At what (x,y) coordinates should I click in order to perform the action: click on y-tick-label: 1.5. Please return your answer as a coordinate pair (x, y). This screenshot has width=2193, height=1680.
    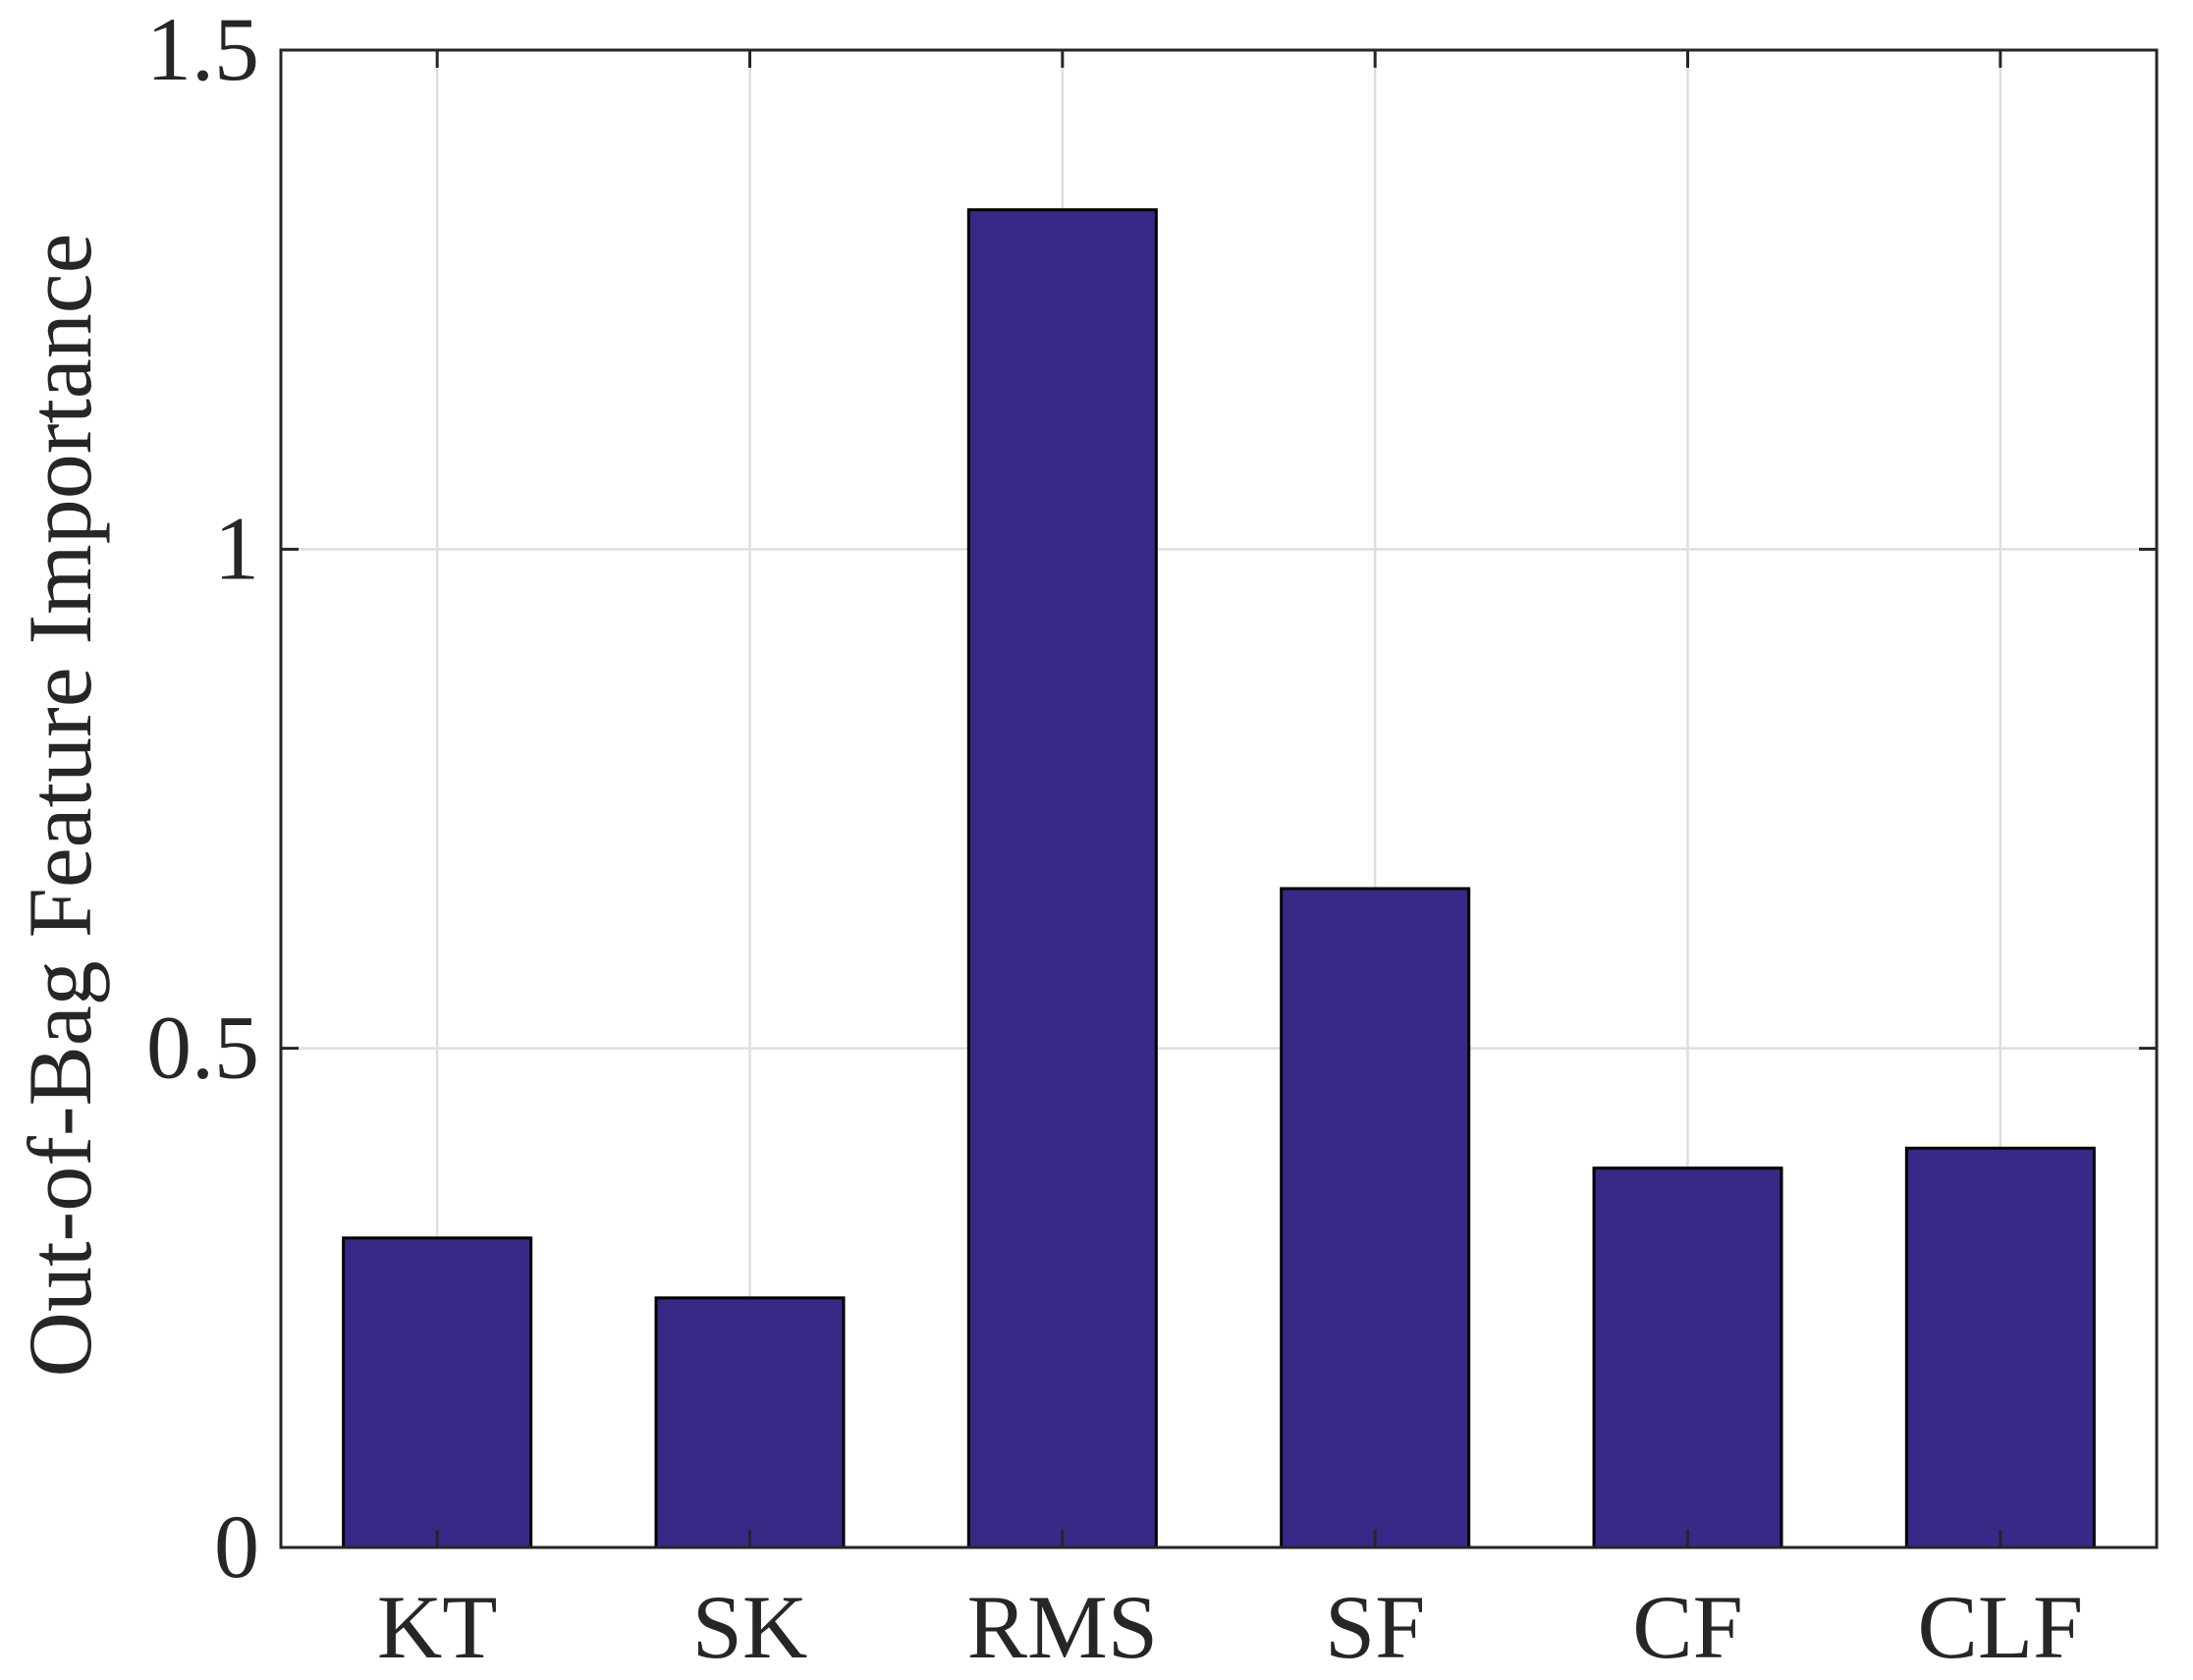
    Looking at the image, I should click on (203, 49).